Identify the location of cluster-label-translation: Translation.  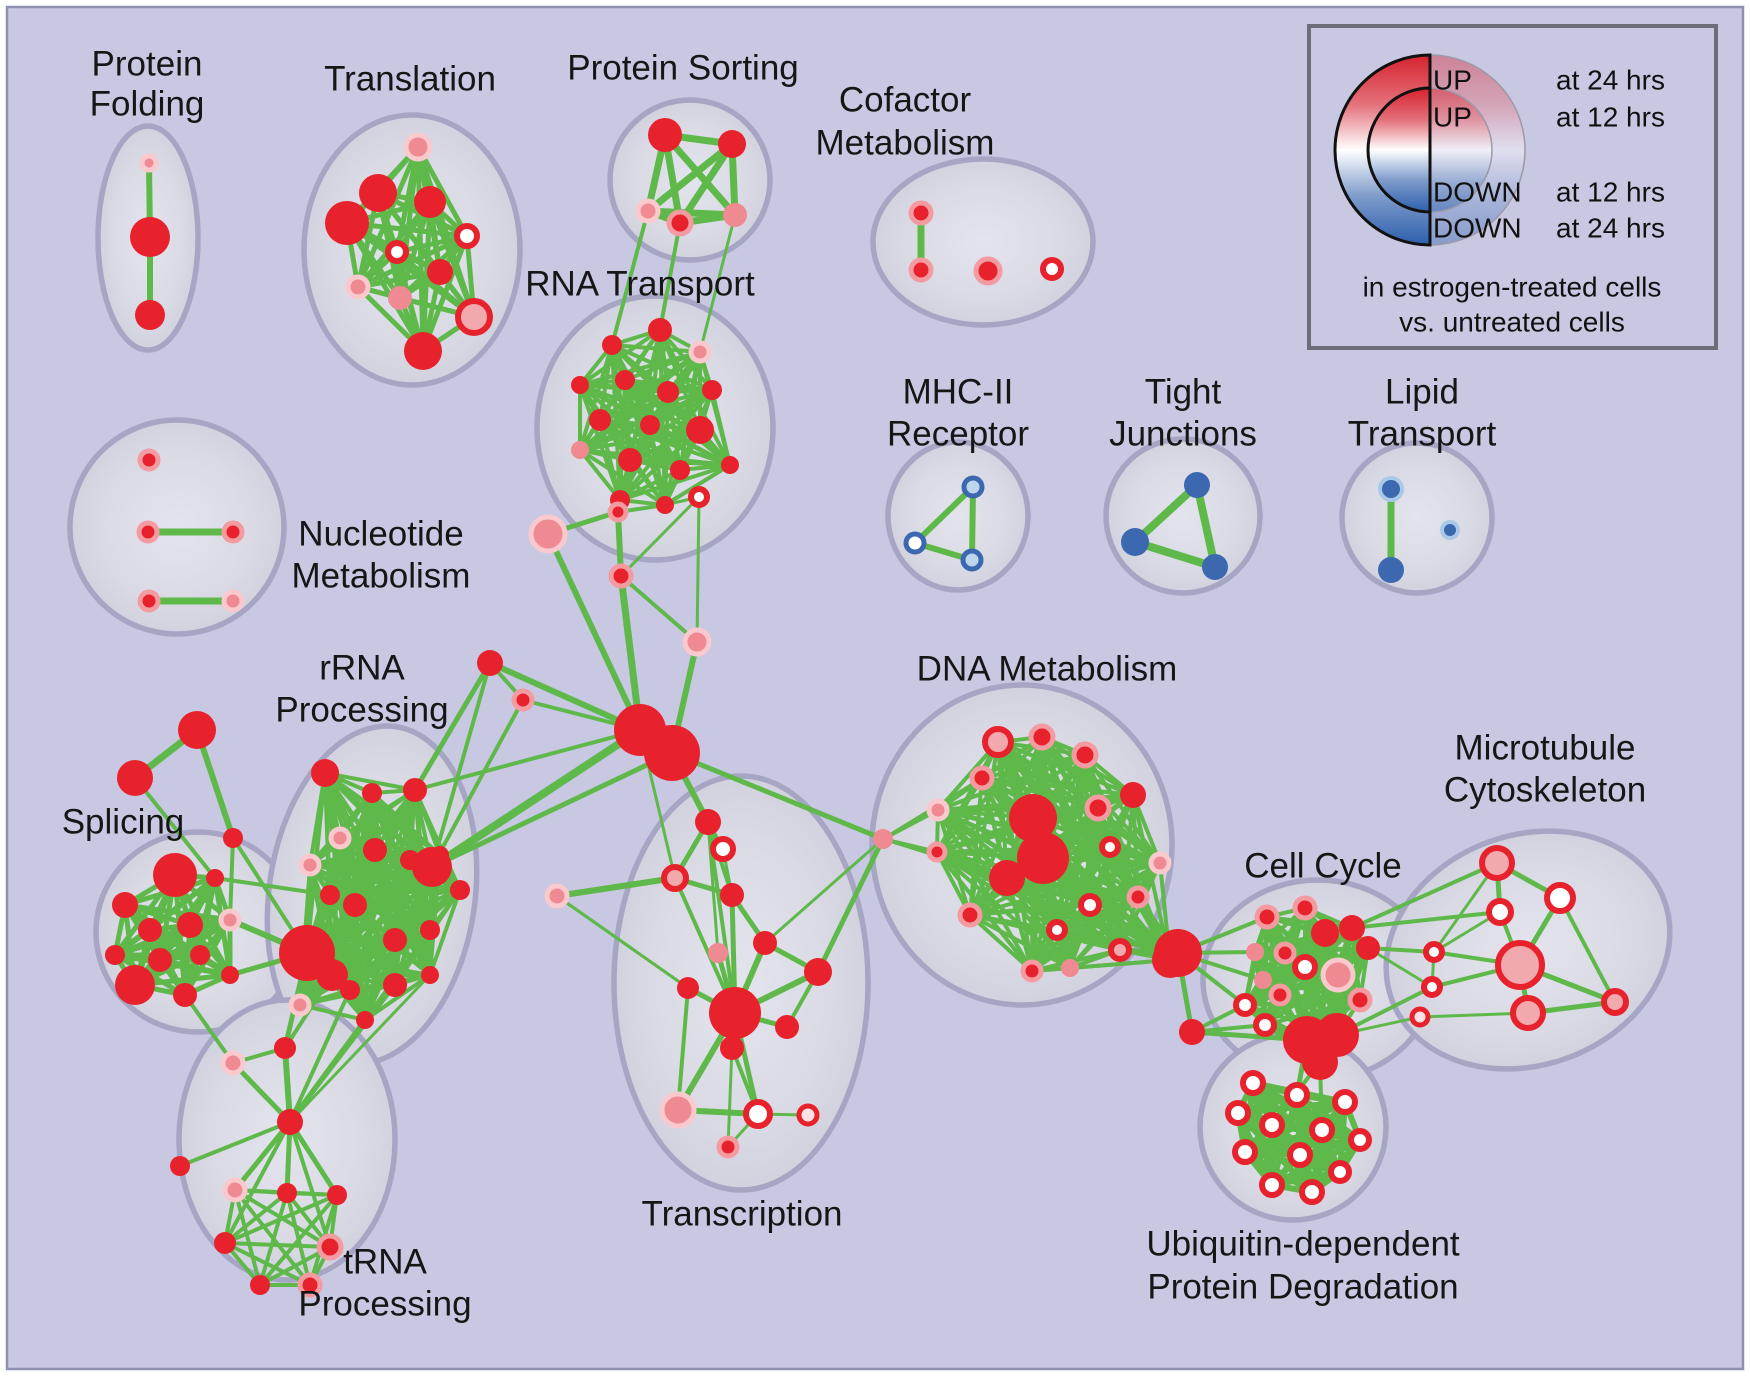
(410, 79).